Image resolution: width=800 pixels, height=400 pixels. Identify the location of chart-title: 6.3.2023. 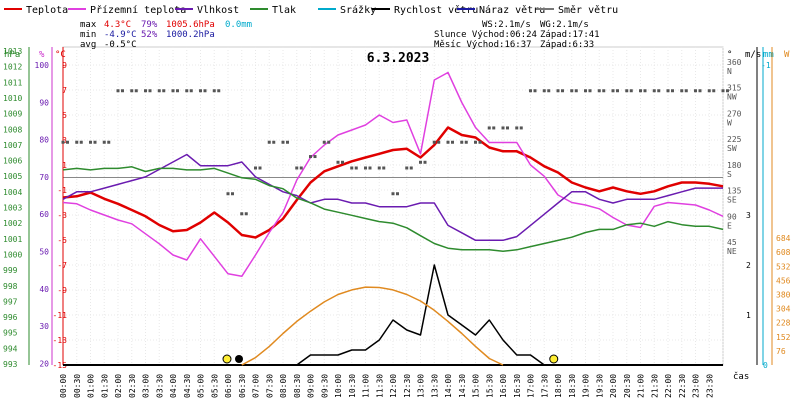
(398, 58).